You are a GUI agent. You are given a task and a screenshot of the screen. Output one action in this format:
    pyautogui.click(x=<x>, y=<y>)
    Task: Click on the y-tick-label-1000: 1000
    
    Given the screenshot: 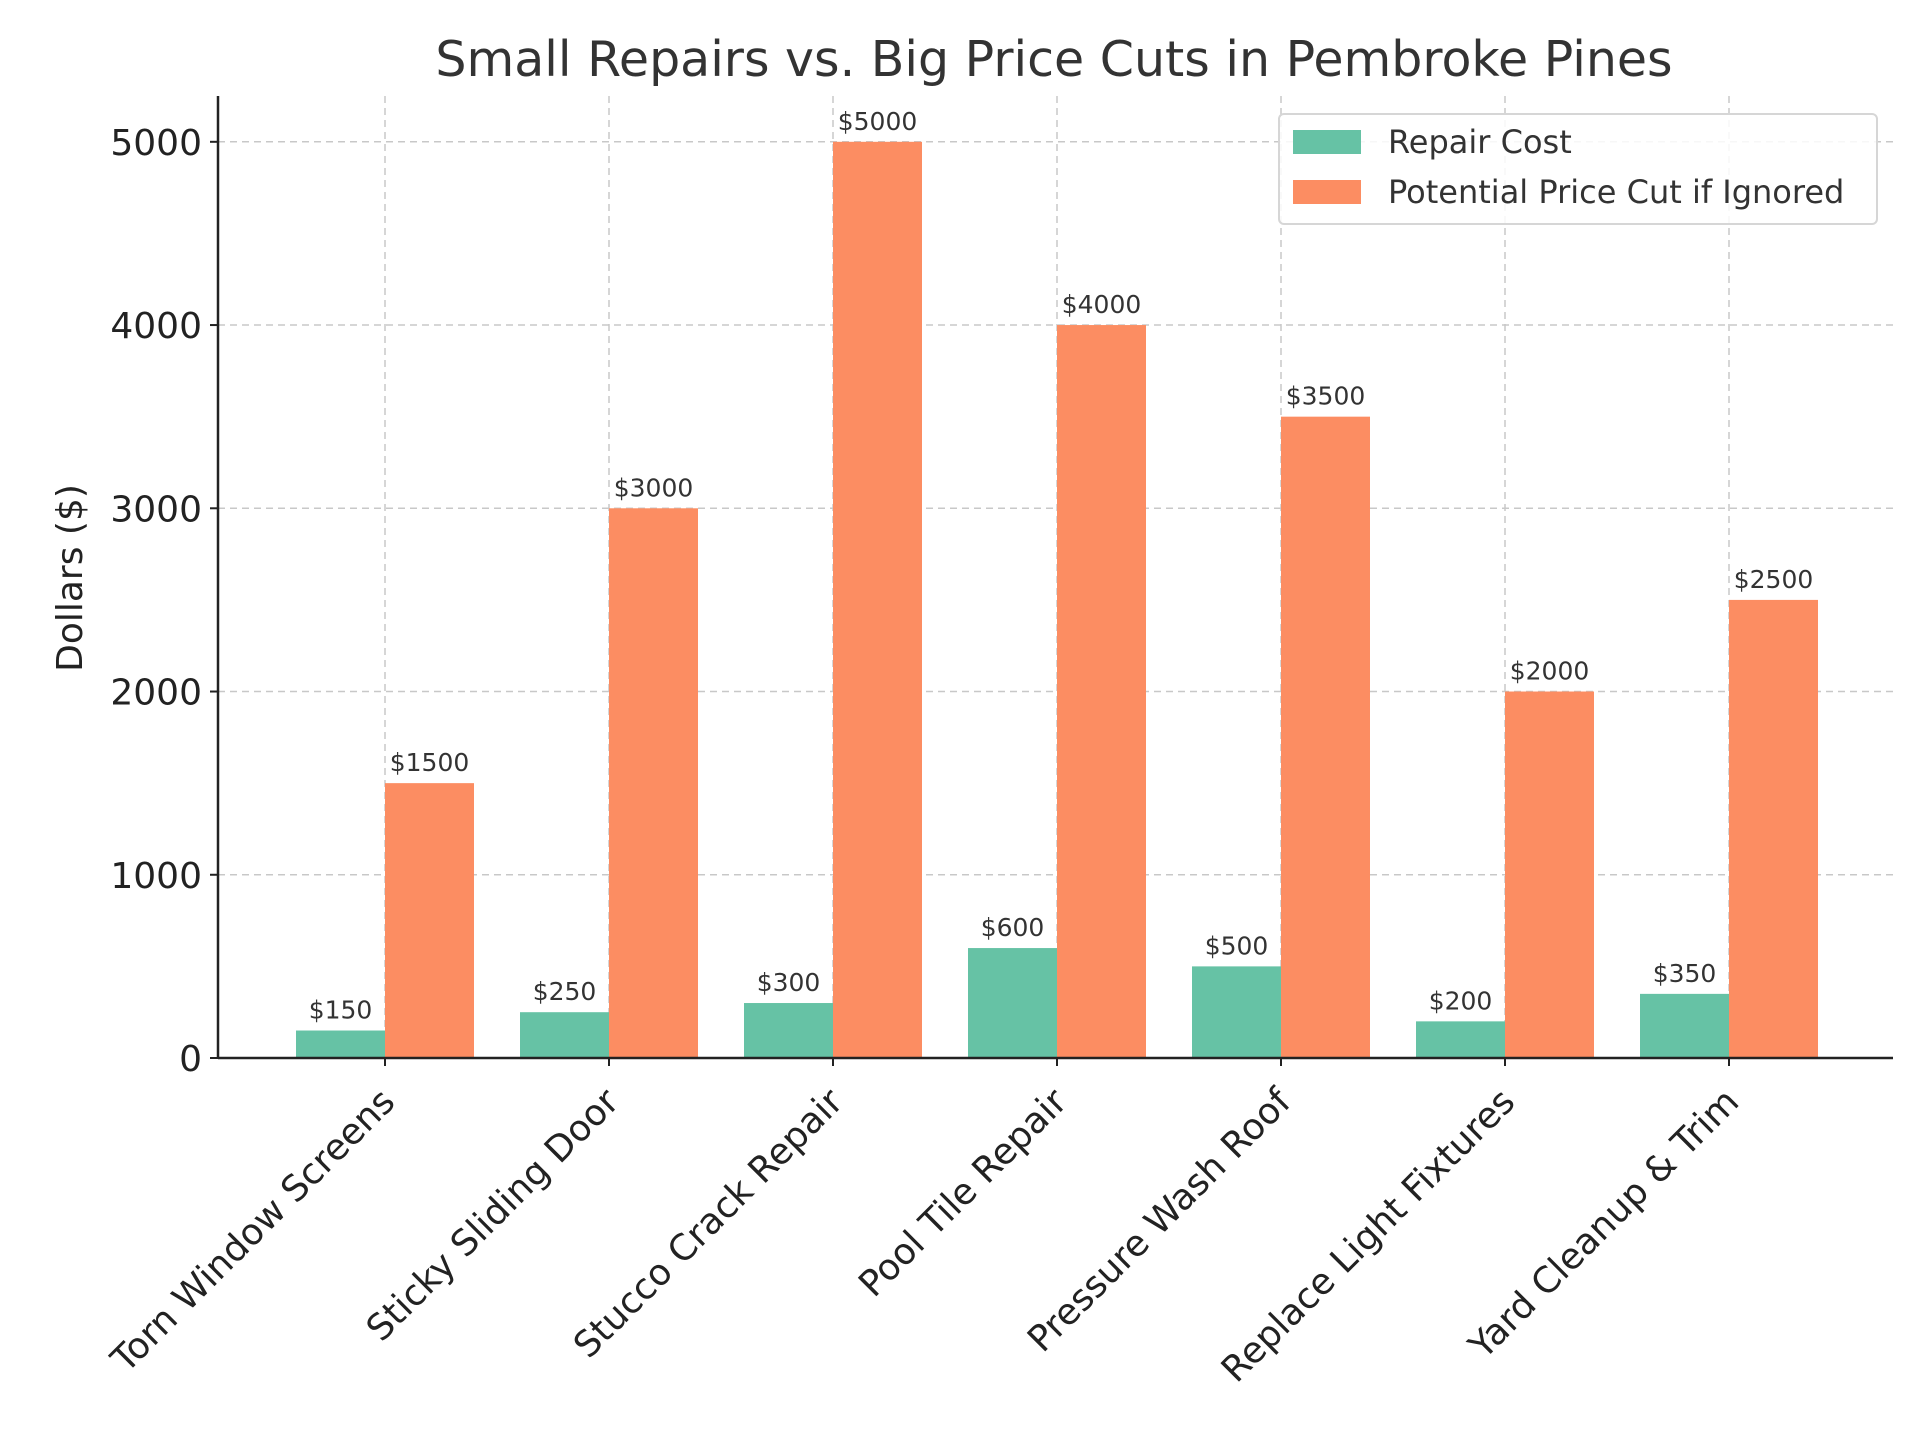 What is the action you would take?
    pyautogui.click(x=156, y=876)
    